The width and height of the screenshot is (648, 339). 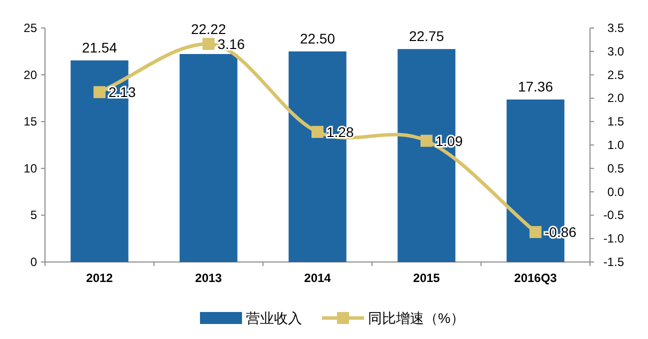 I want to click on y2-tick-label: 0.5, so click(x=615, y=168).